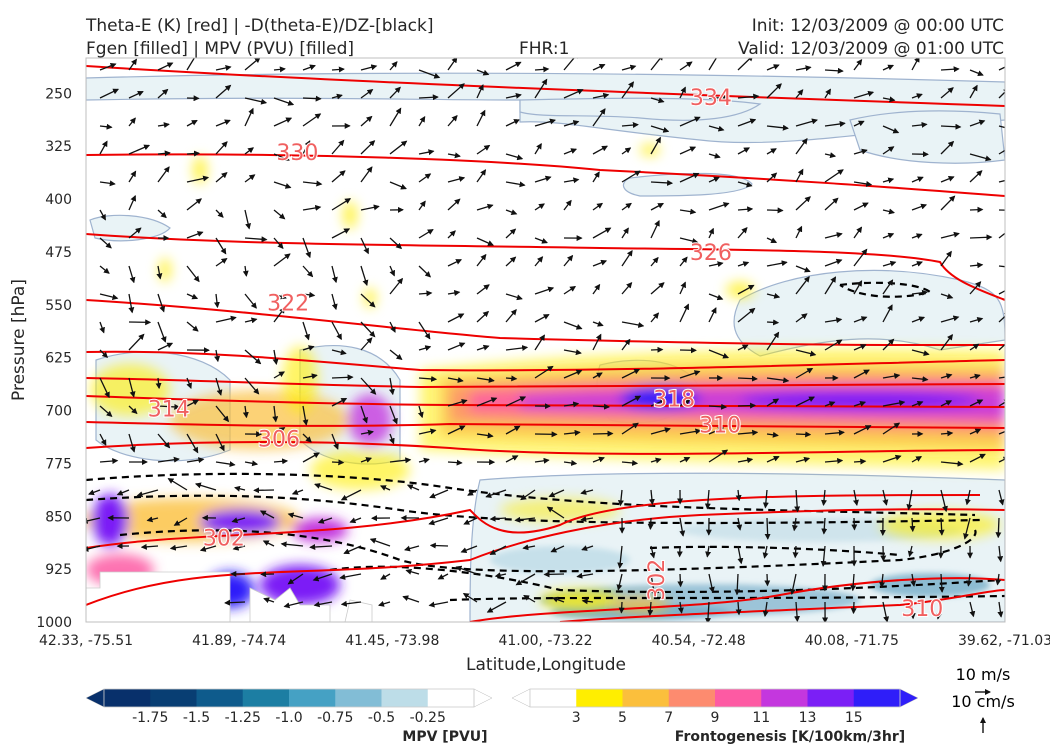 The height and width of the screenshot is (750, 1050). I want to click on theta-e-contour-label: 302, so click(224, 538).